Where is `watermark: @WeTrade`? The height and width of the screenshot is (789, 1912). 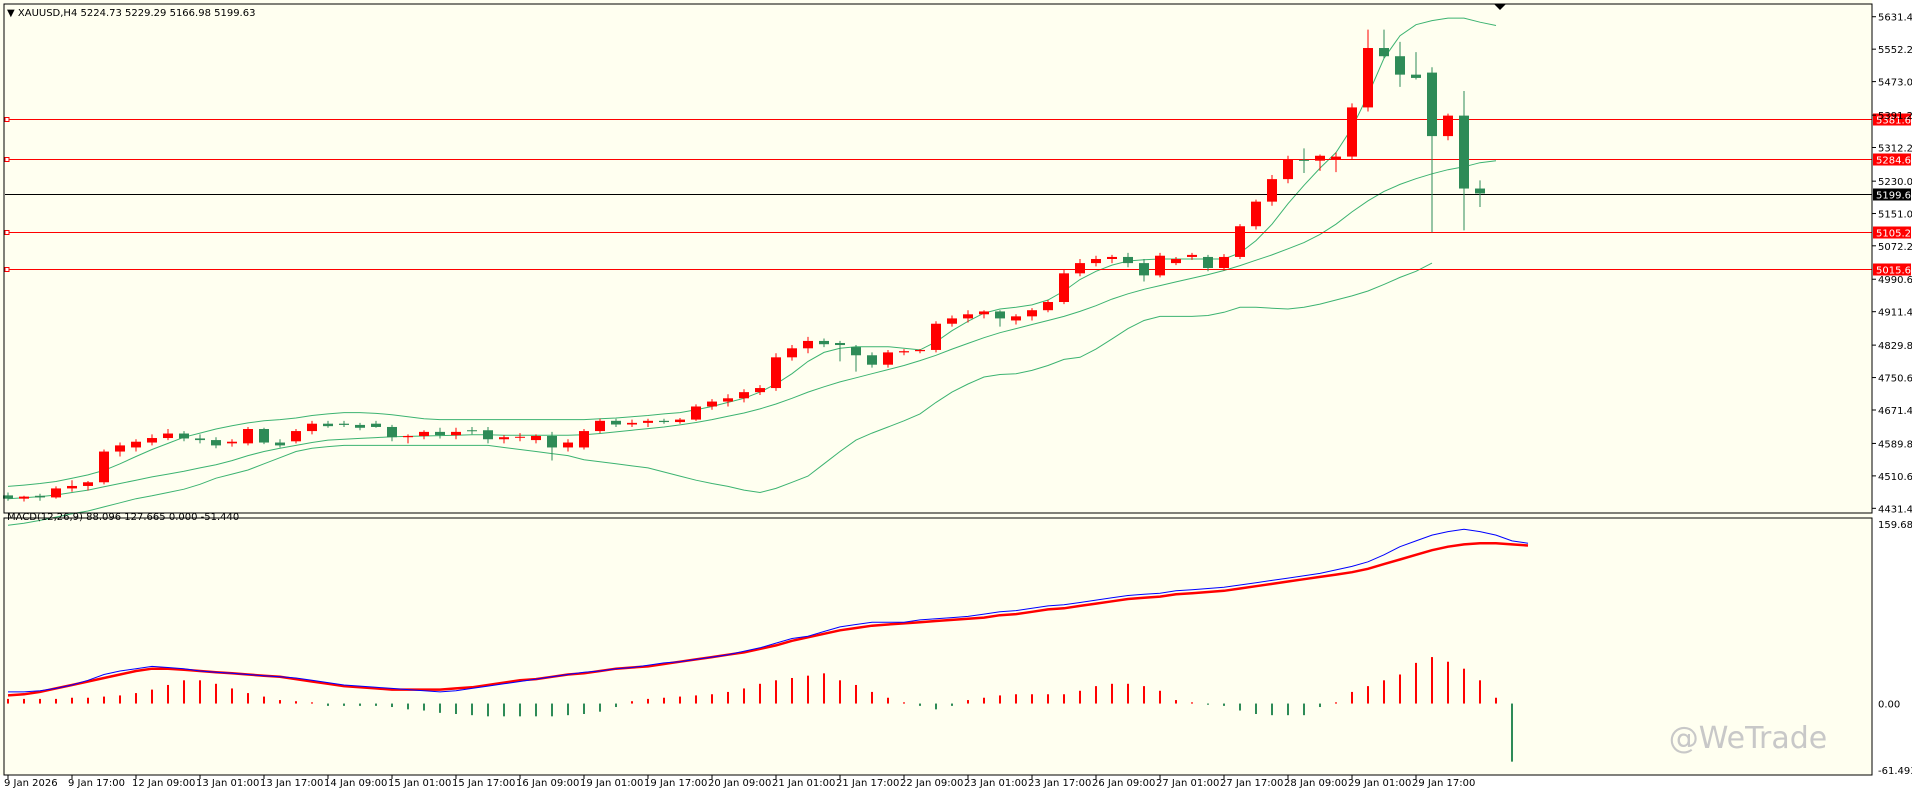 watermark: @WeTrade is located at coordinates (1748, 738).